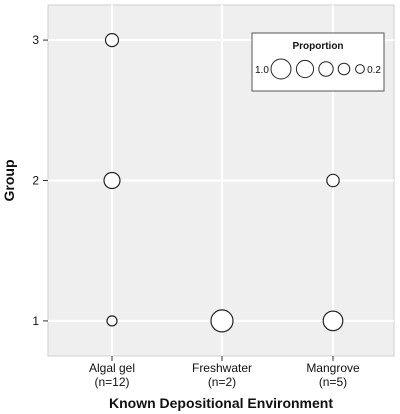  Describe the element at coordinates (262, 70) in the screenshot. I see `legend-max-label: 1.0` at that location.